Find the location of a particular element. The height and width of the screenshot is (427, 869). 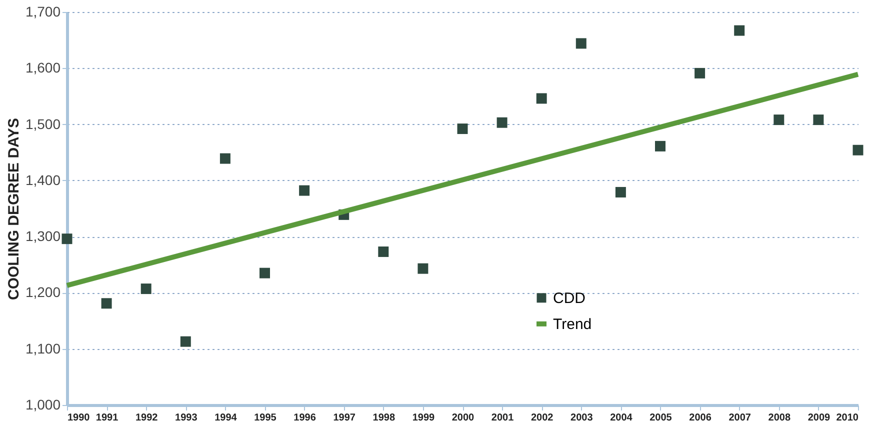

x-tick-label: 2009 is located at coordinates (819, 418).